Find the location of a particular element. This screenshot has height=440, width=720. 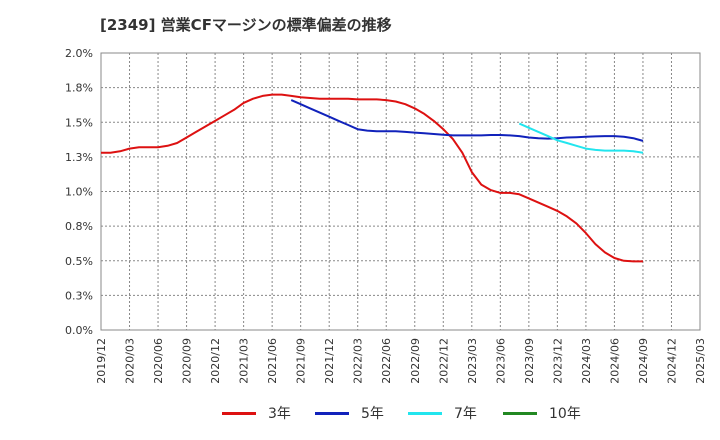

legend-item: 3年 is located at coordinates (256, 413).